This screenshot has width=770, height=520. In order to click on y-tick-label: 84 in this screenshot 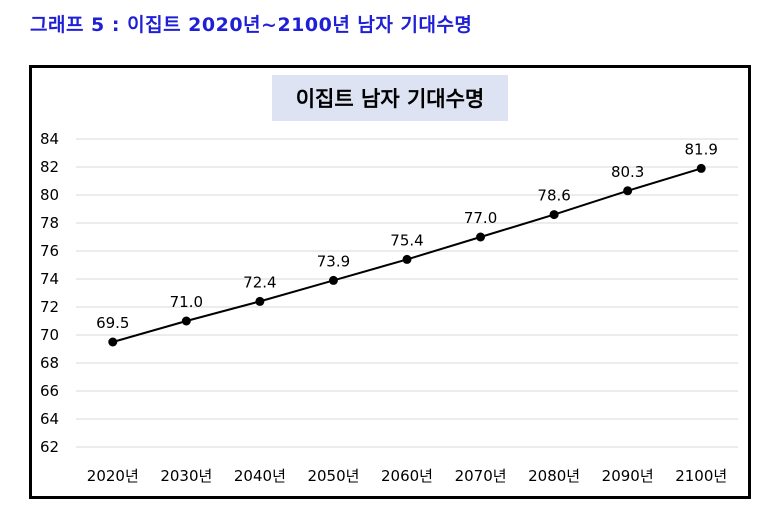, I will do `click(49, 139)`.